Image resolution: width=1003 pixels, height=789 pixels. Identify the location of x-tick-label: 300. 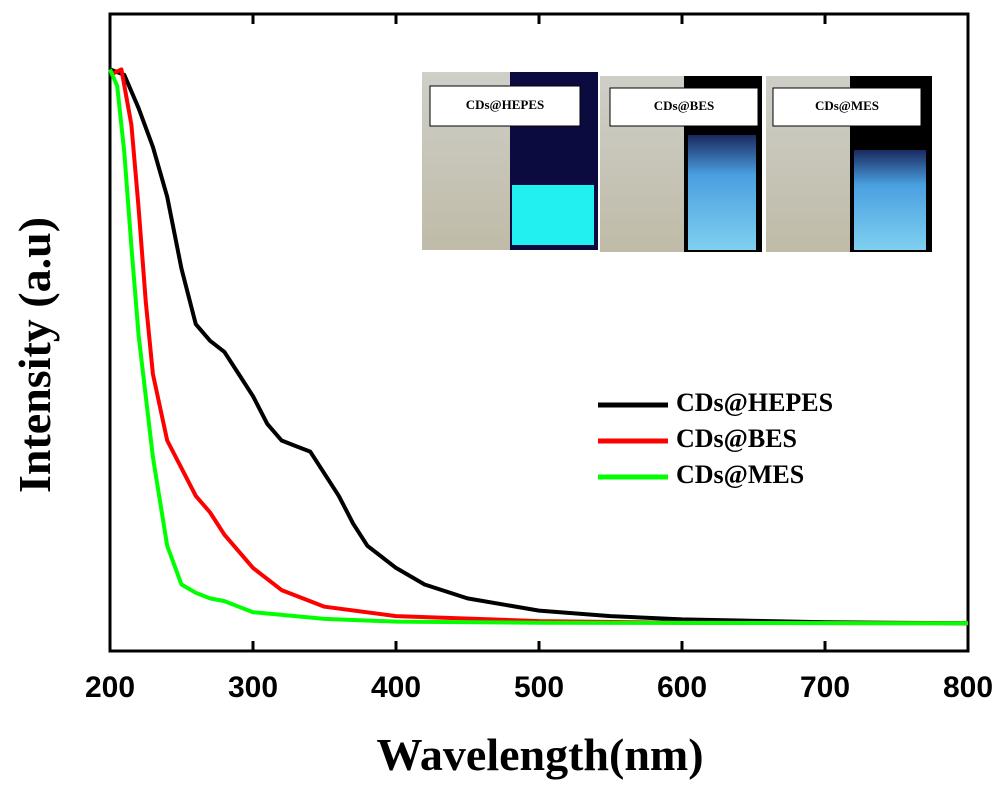
(253, 687).